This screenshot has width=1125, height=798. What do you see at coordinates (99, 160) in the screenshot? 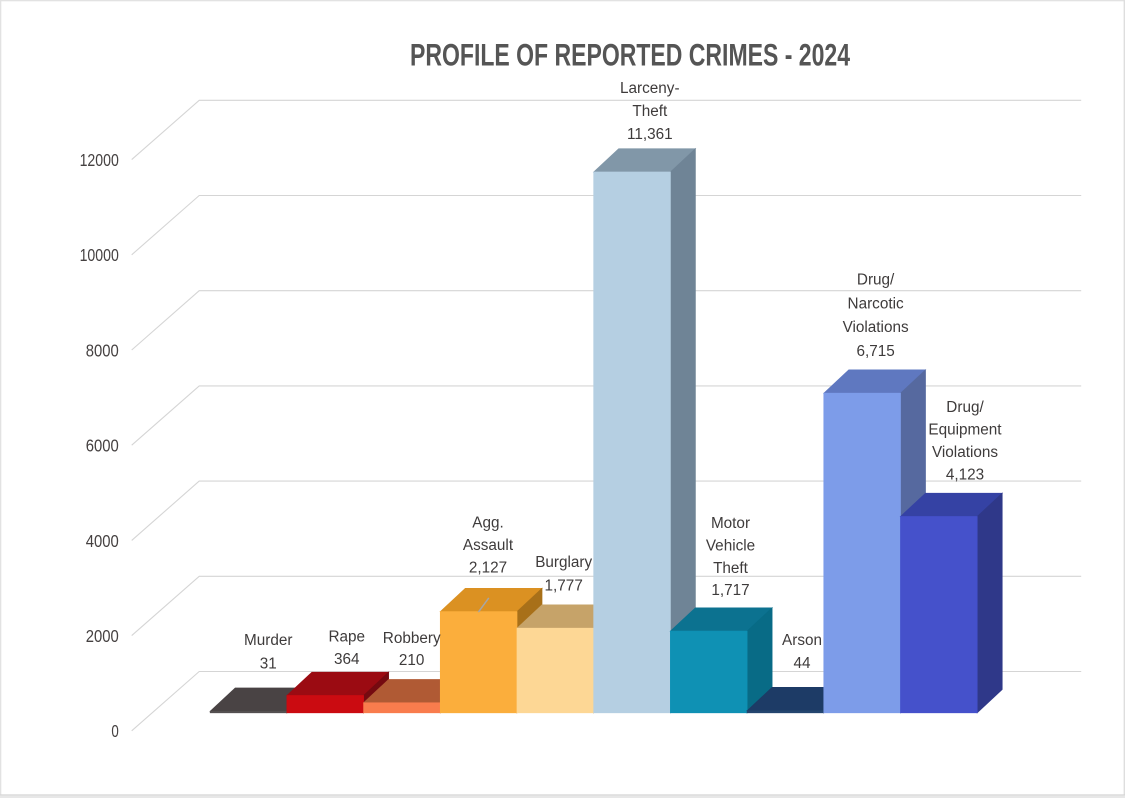
I see `svg-text: 12000` at bounding box center [99, 160].